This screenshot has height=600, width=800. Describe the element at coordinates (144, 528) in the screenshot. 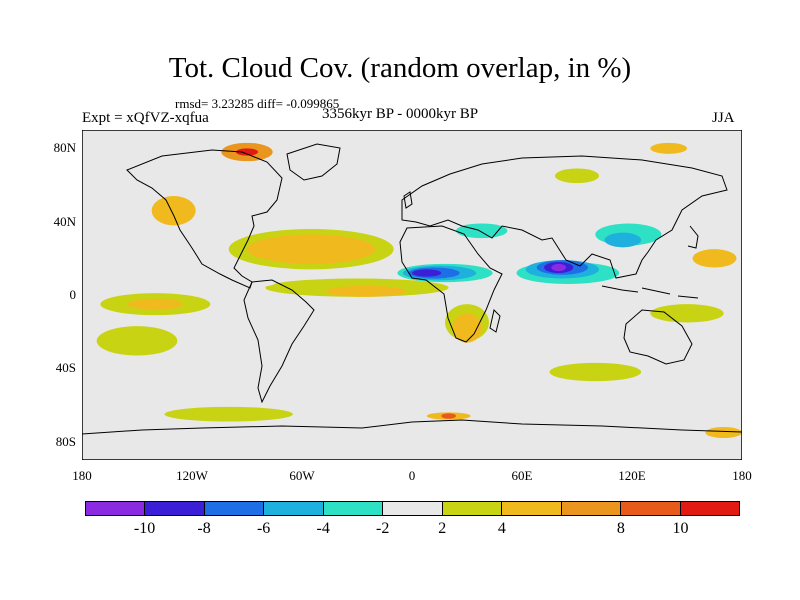

I see `colorbar-label: -10` at that location.